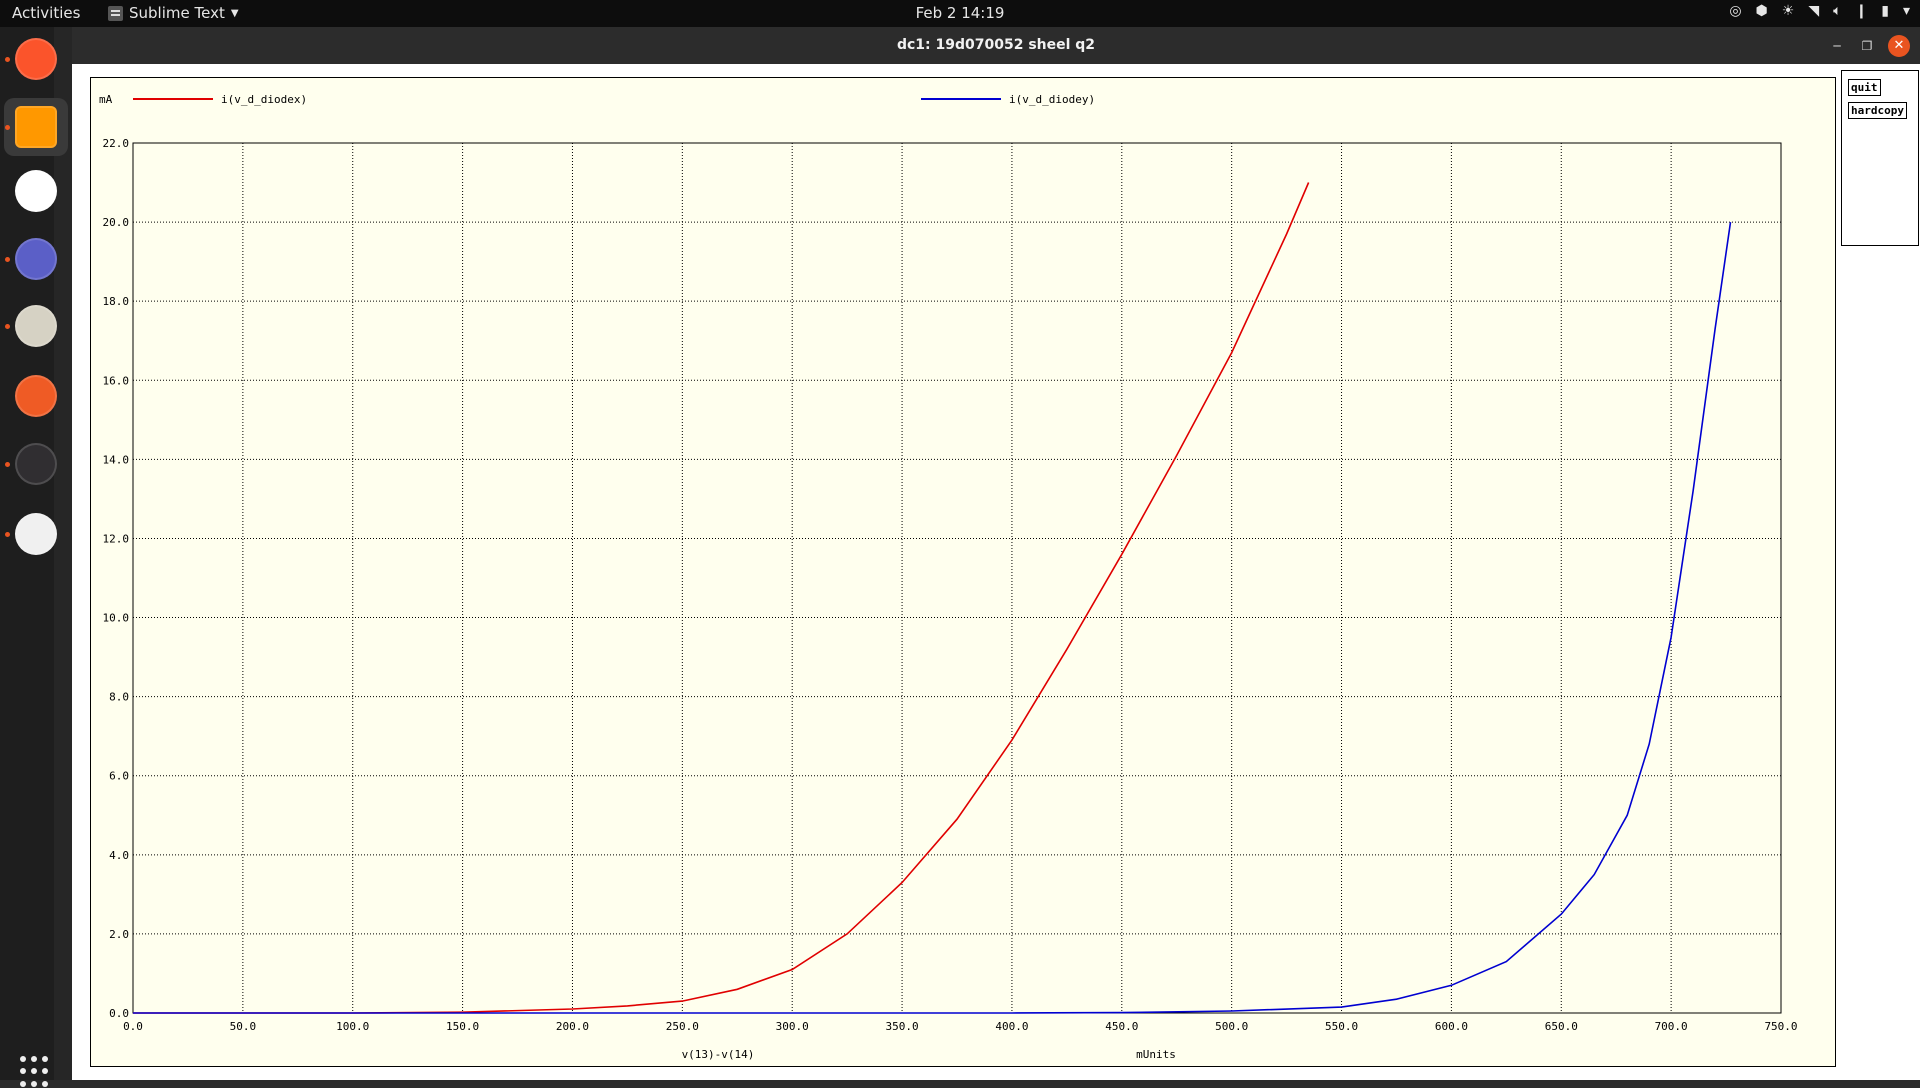 The height and width of the screenshot is (1088, 1920). I want to click on x-tick-label: 50.0, so click(243, 1026).